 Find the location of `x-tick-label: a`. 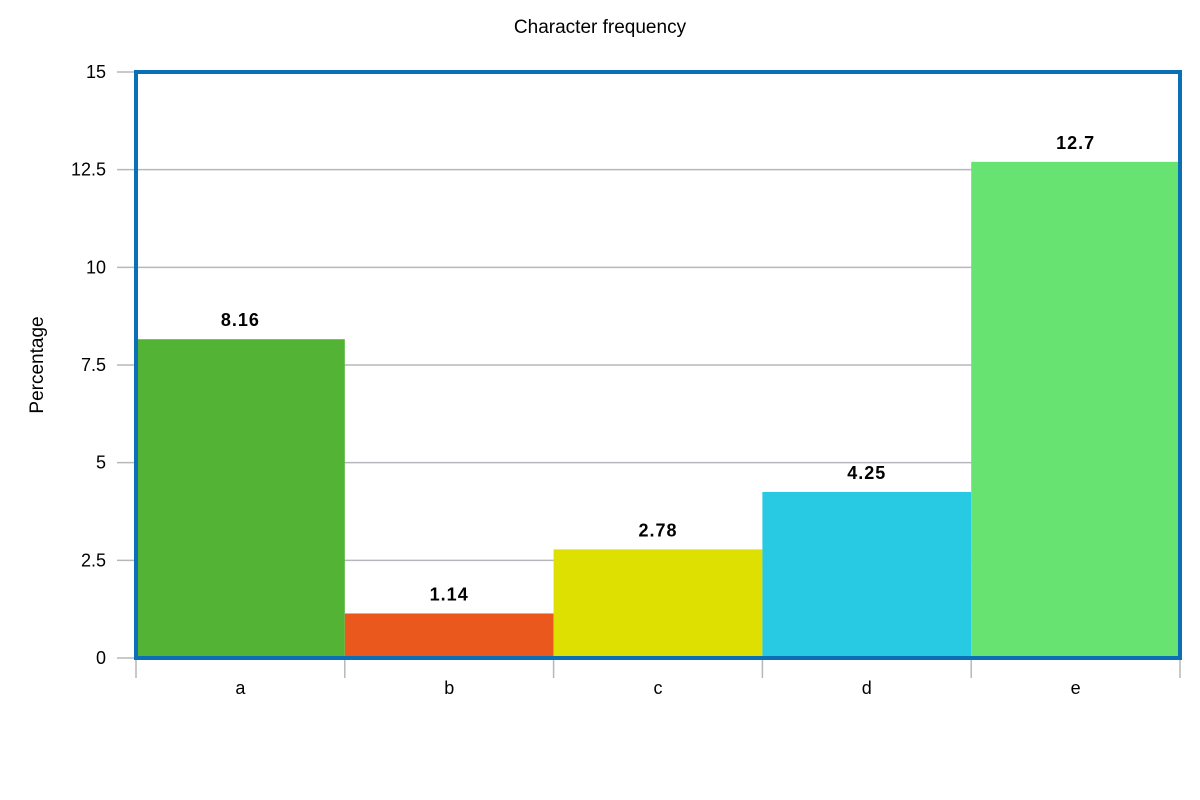

x-tick-label: a is located at coordinates (240, 688).